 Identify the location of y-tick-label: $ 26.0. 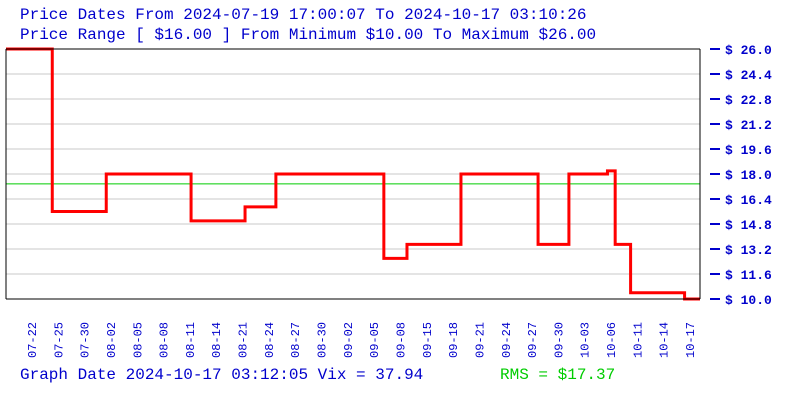
(748, 50).